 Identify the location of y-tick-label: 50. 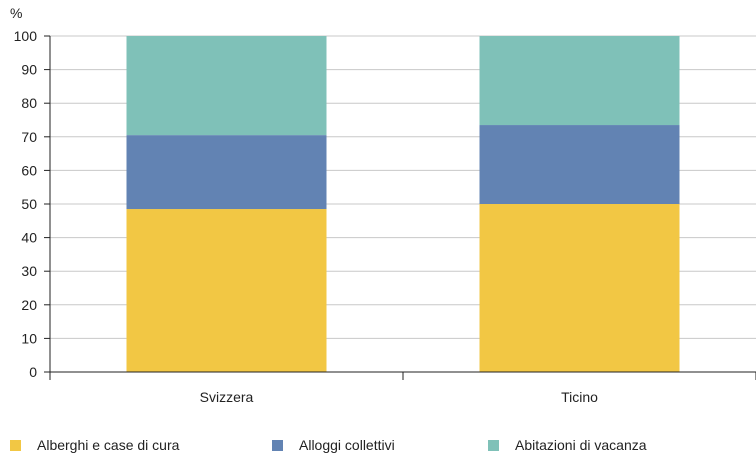
(29, 204).